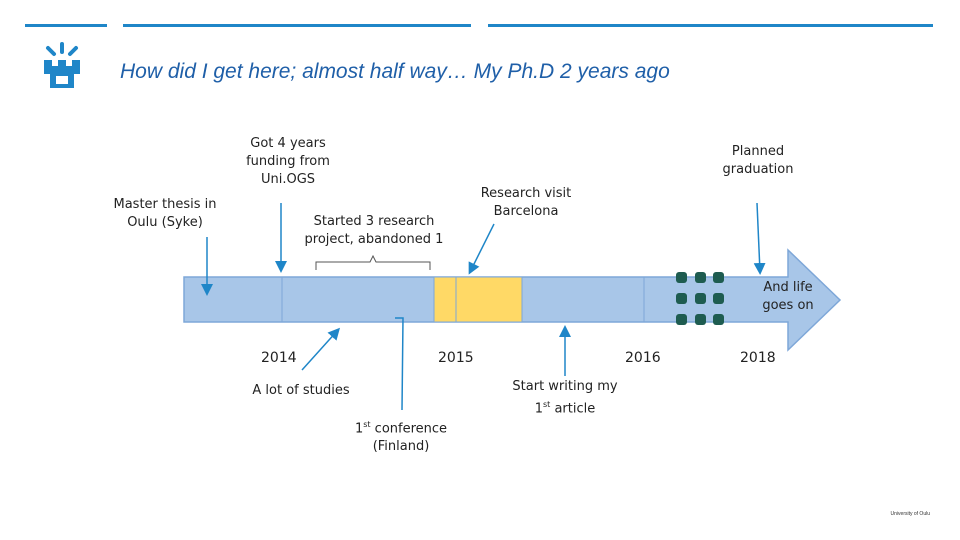  What do you see at coordinates (165, 213) in the screenshot?
I see `label-master-thesis: Master thesis in Oulu (Syke)` at bounding box center [165, 213].